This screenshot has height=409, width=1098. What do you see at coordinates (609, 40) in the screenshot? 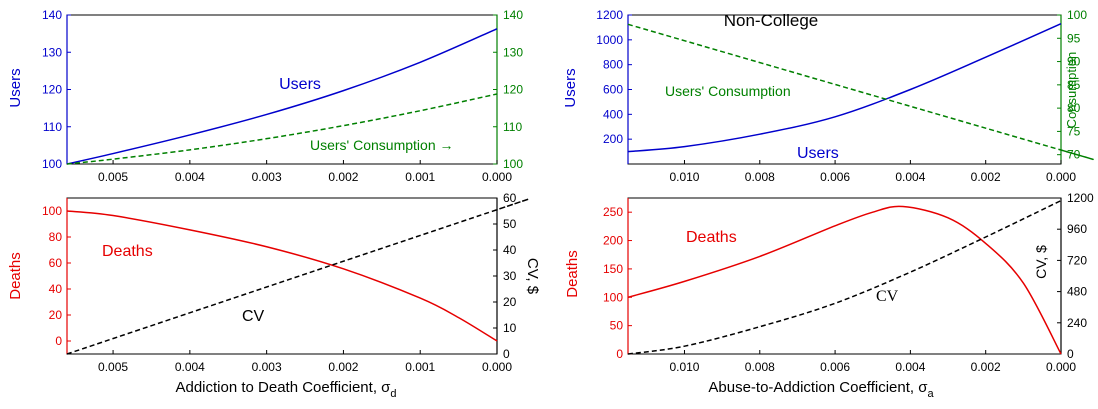
I see `y-left-tick-label: 1000` at bounding box center [609, 40].